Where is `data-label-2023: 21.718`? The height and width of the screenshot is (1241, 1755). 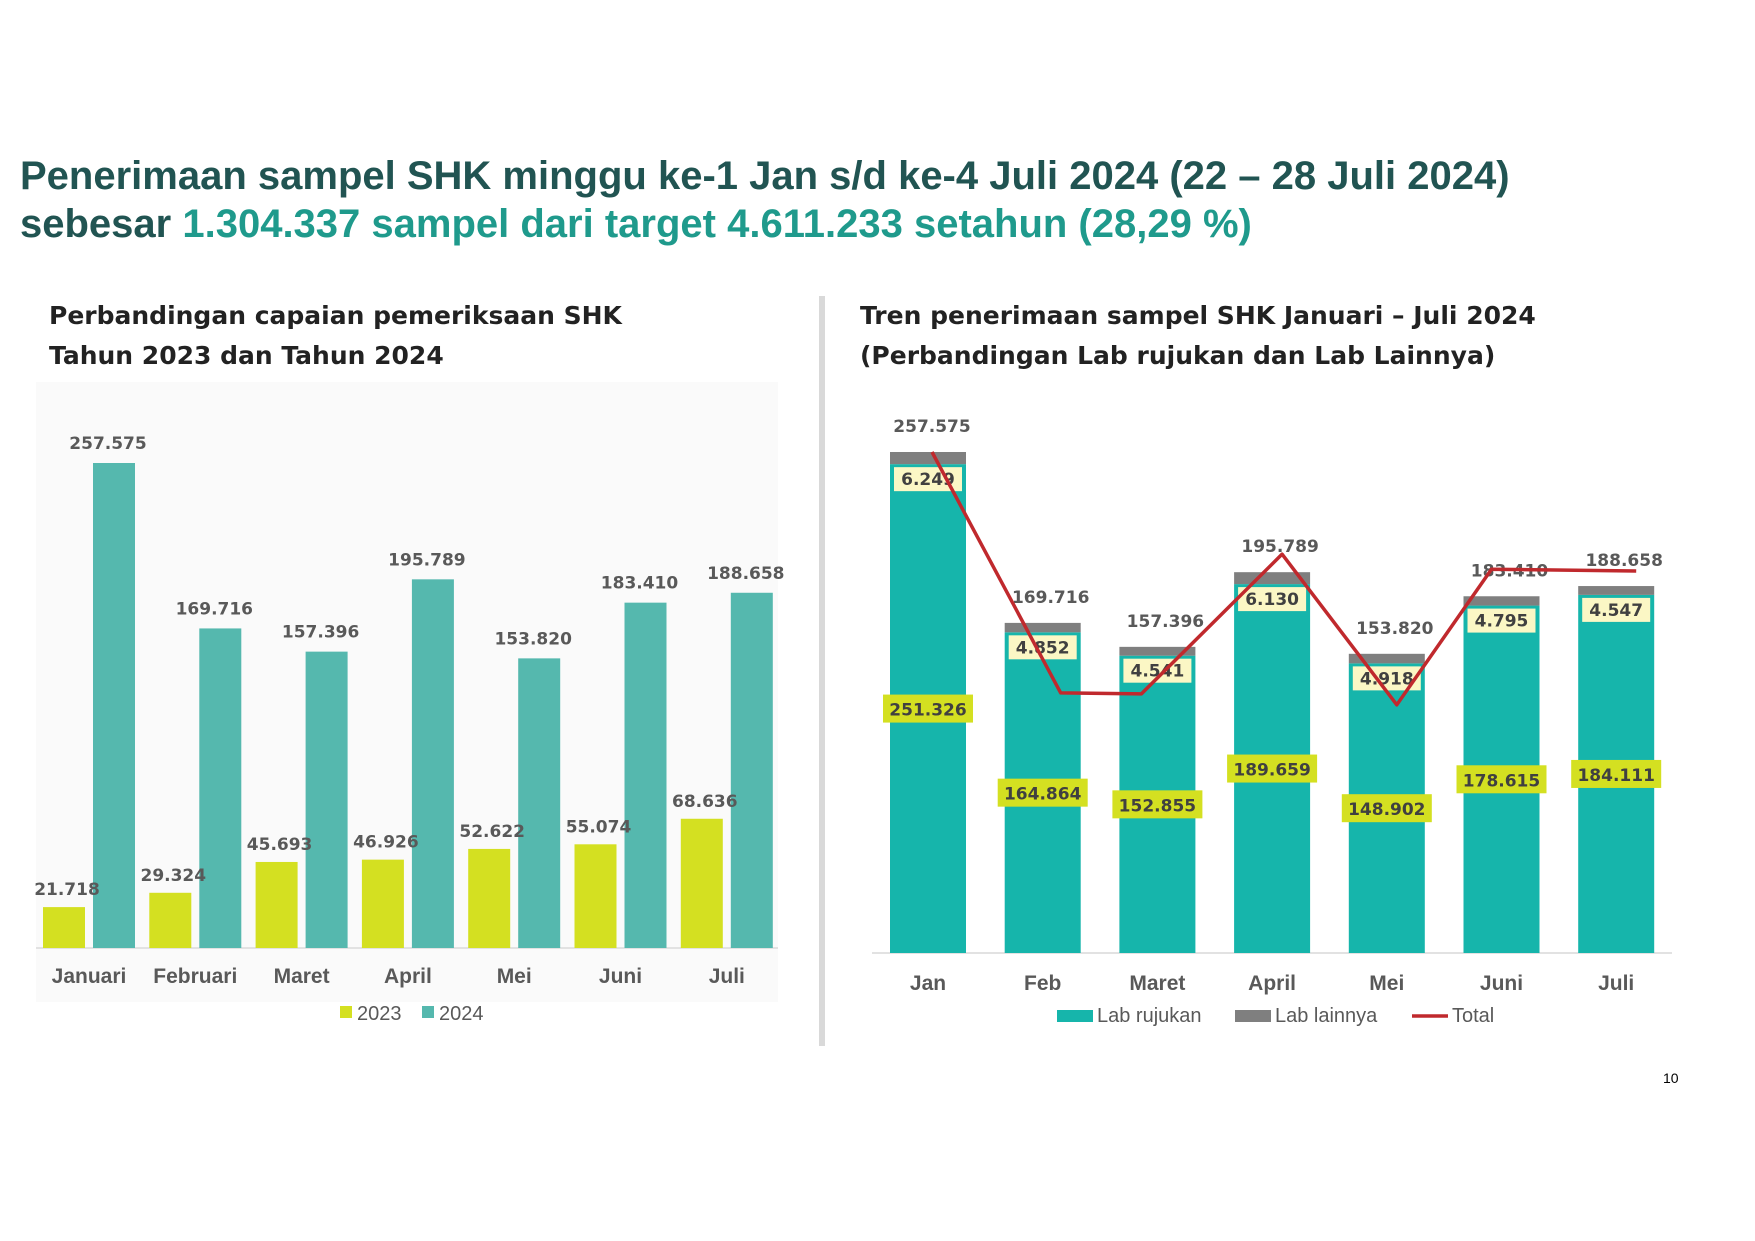
data-label-2023: 21.718 is located at coordinates (67, 890).